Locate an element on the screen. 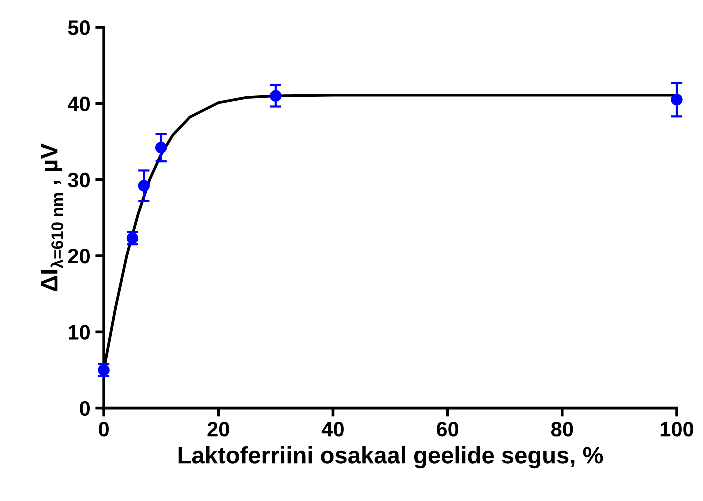 Image resolution: width=703 pixels, height=501 pixels. x-tick-label: 60 is located at coordinates (447, 429).